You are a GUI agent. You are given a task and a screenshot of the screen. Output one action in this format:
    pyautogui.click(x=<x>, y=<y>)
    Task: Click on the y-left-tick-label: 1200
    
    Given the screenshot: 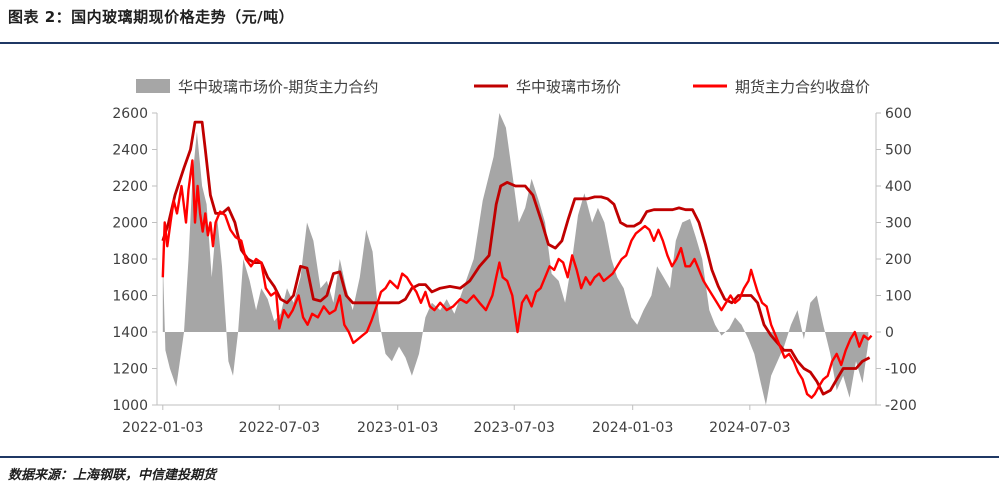 What is the action you would take?
    pyautogui.click(x=130, y=370)
    